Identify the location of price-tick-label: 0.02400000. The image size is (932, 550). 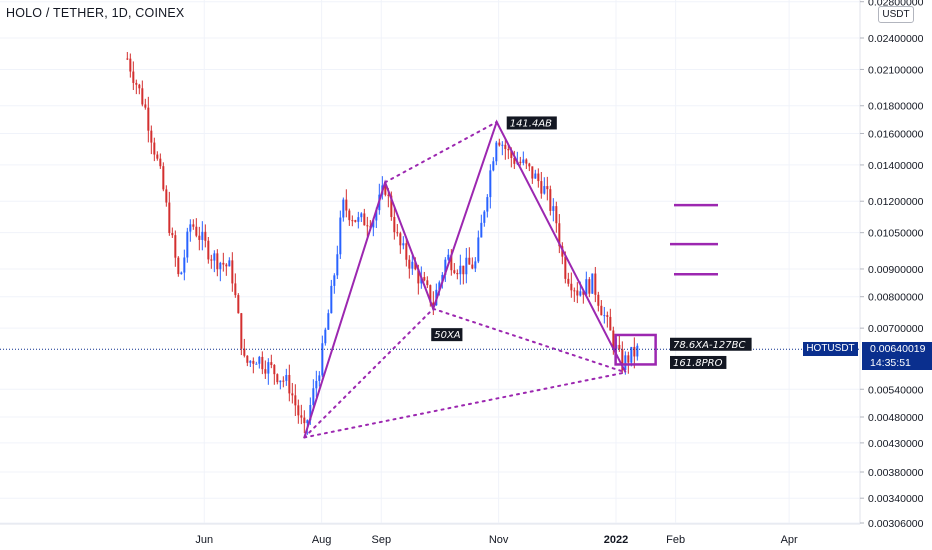
(896, 39).